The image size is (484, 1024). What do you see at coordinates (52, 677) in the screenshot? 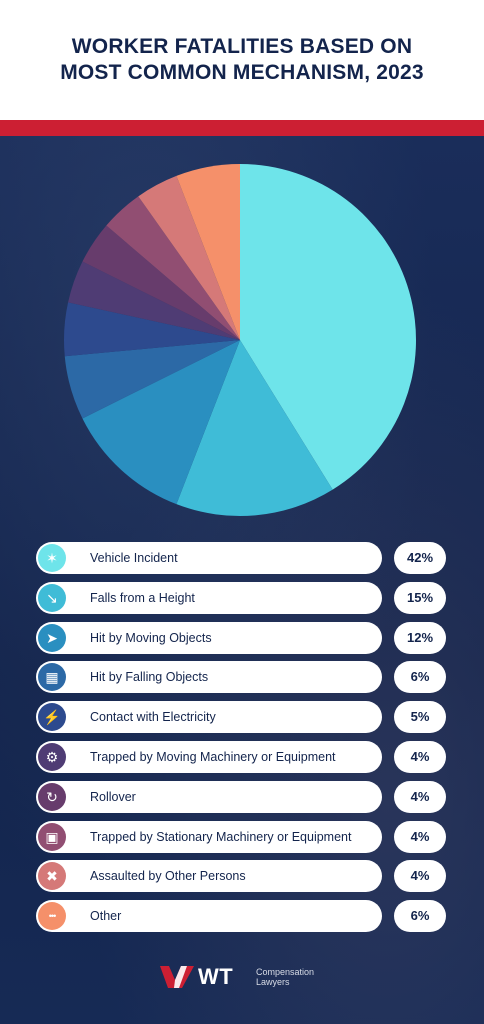
I see `falling-objects-icon: ▦` at bounding box center [52, 677].